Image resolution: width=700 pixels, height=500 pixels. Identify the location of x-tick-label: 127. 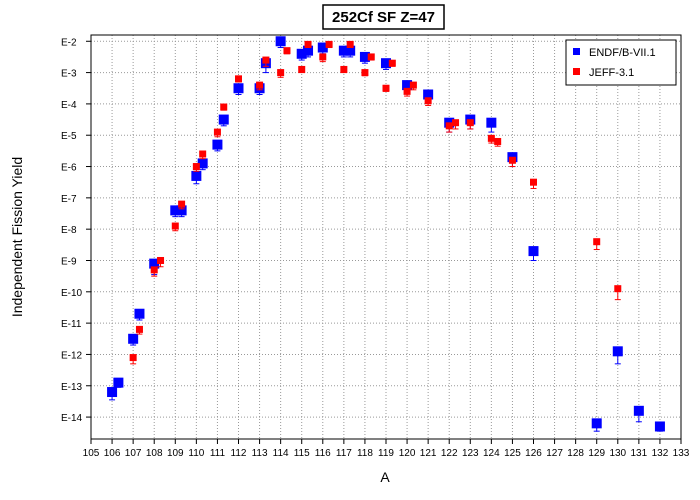
(554, 453).